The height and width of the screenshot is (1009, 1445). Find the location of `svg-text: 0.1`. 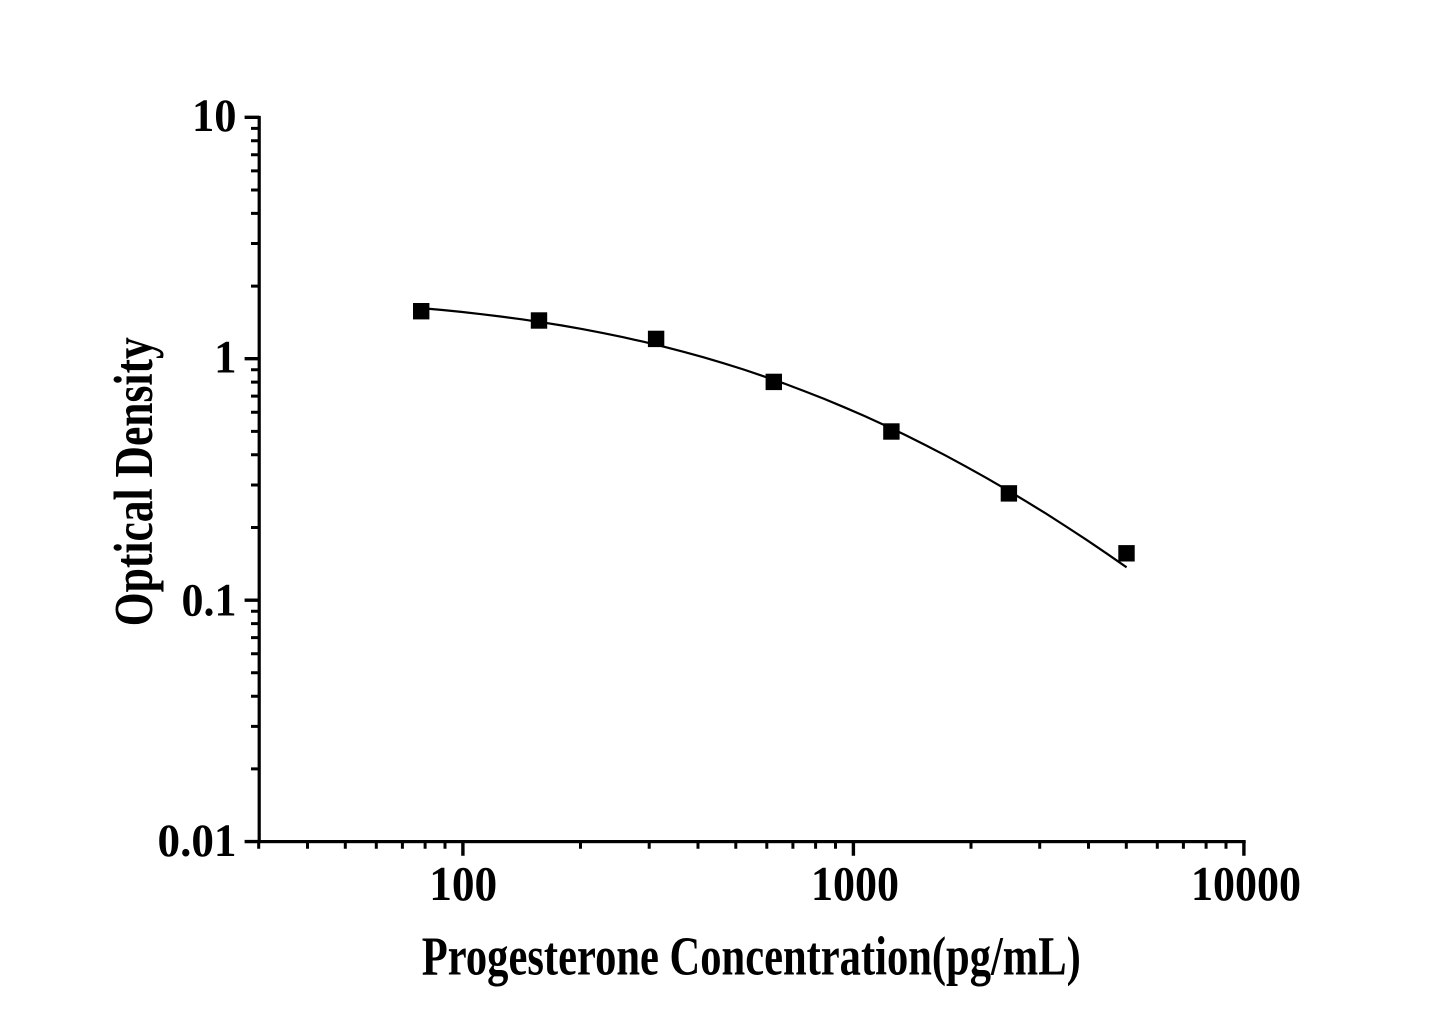

svg-text: 0.1 is located at coordinates (209, 600).